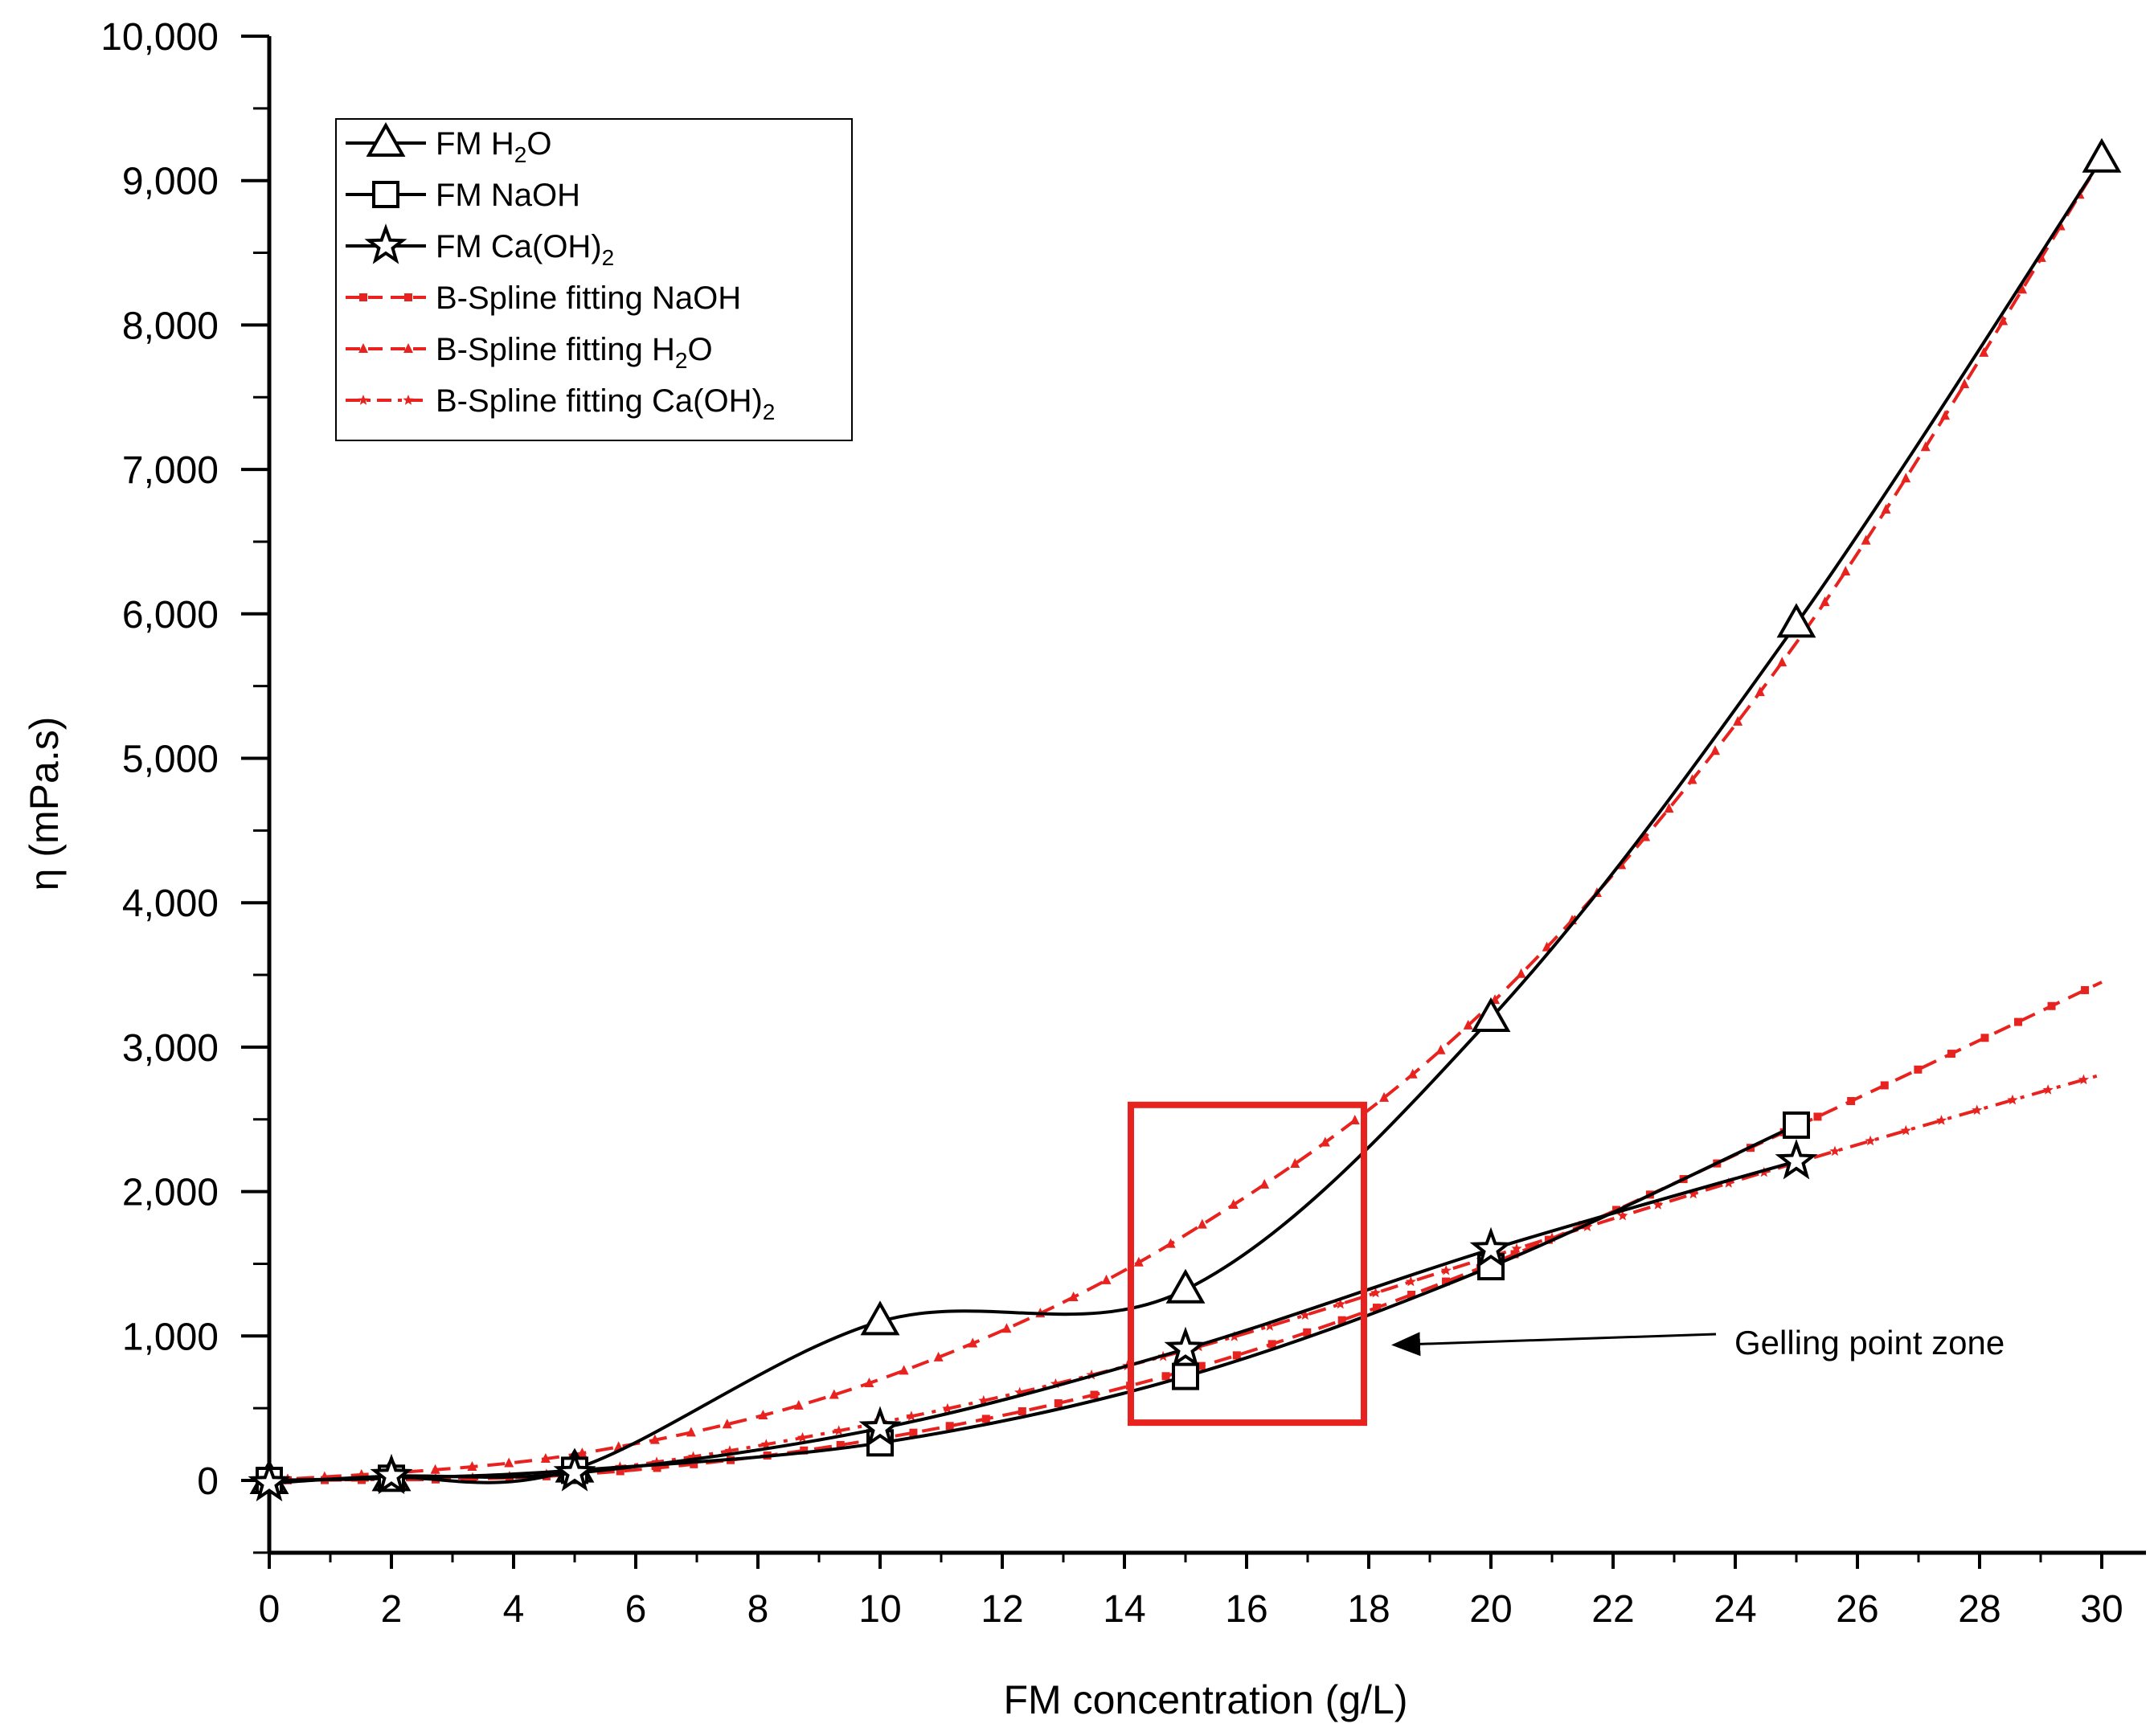 The image size is (2154, 1736). Describe the element at coordinates (1869, 1342) in the screenshot. I see `gelling-zone-label: Gelling point zone` at that location.